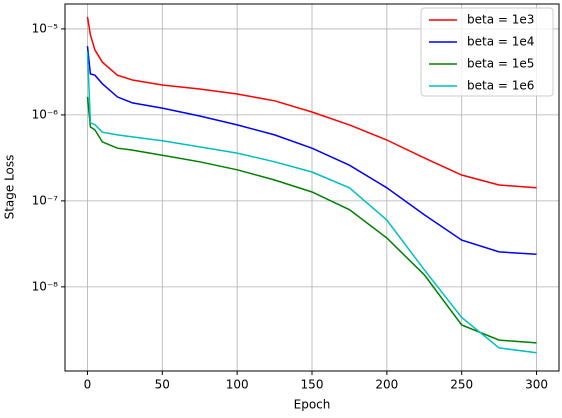 The image size is (562, 418). Describe the element at coordinates (312, 405) in the screenshot. I see `x-axis-label: Epoch` at that location.